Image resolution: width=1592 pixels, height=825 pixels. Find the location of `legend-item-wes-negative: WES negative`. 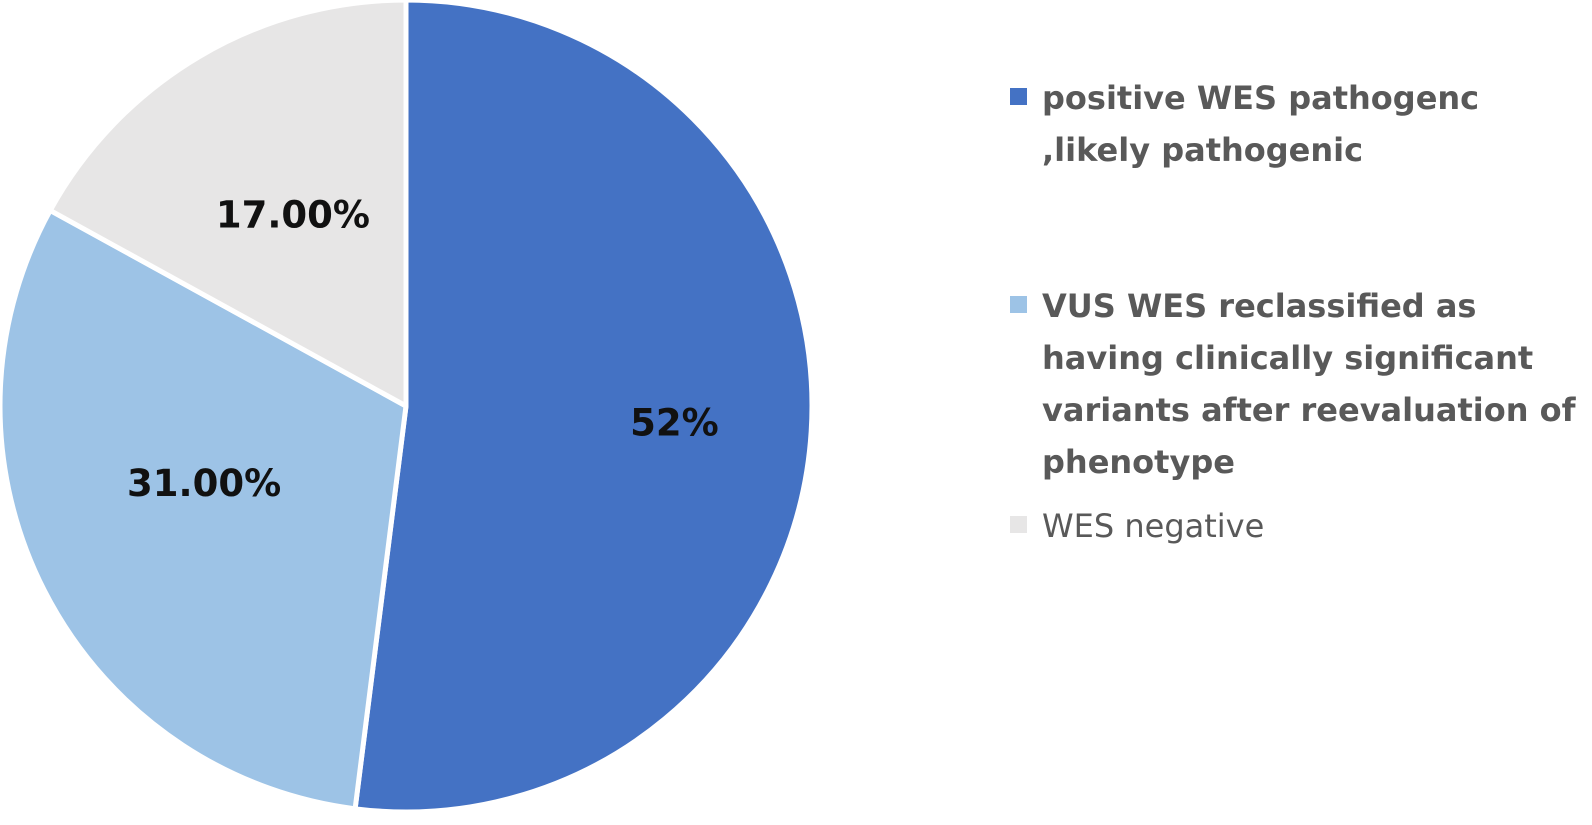

legend-item-wes-negative: WES negative is located at coordinates (1297, 526).